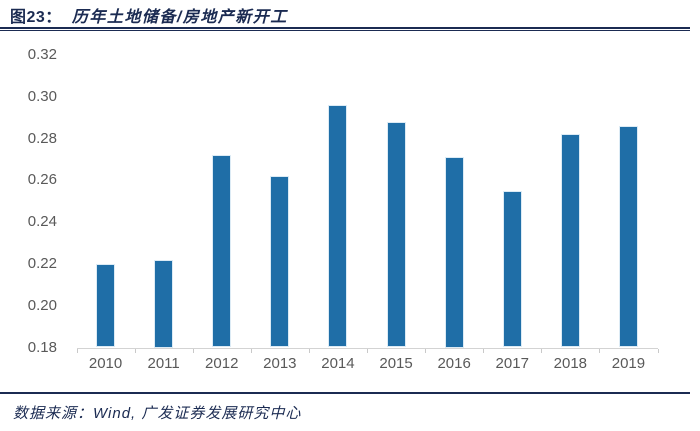 The height and width of the screenshot is (431, 700). I want to click on bar-2017, so click(512, 269).